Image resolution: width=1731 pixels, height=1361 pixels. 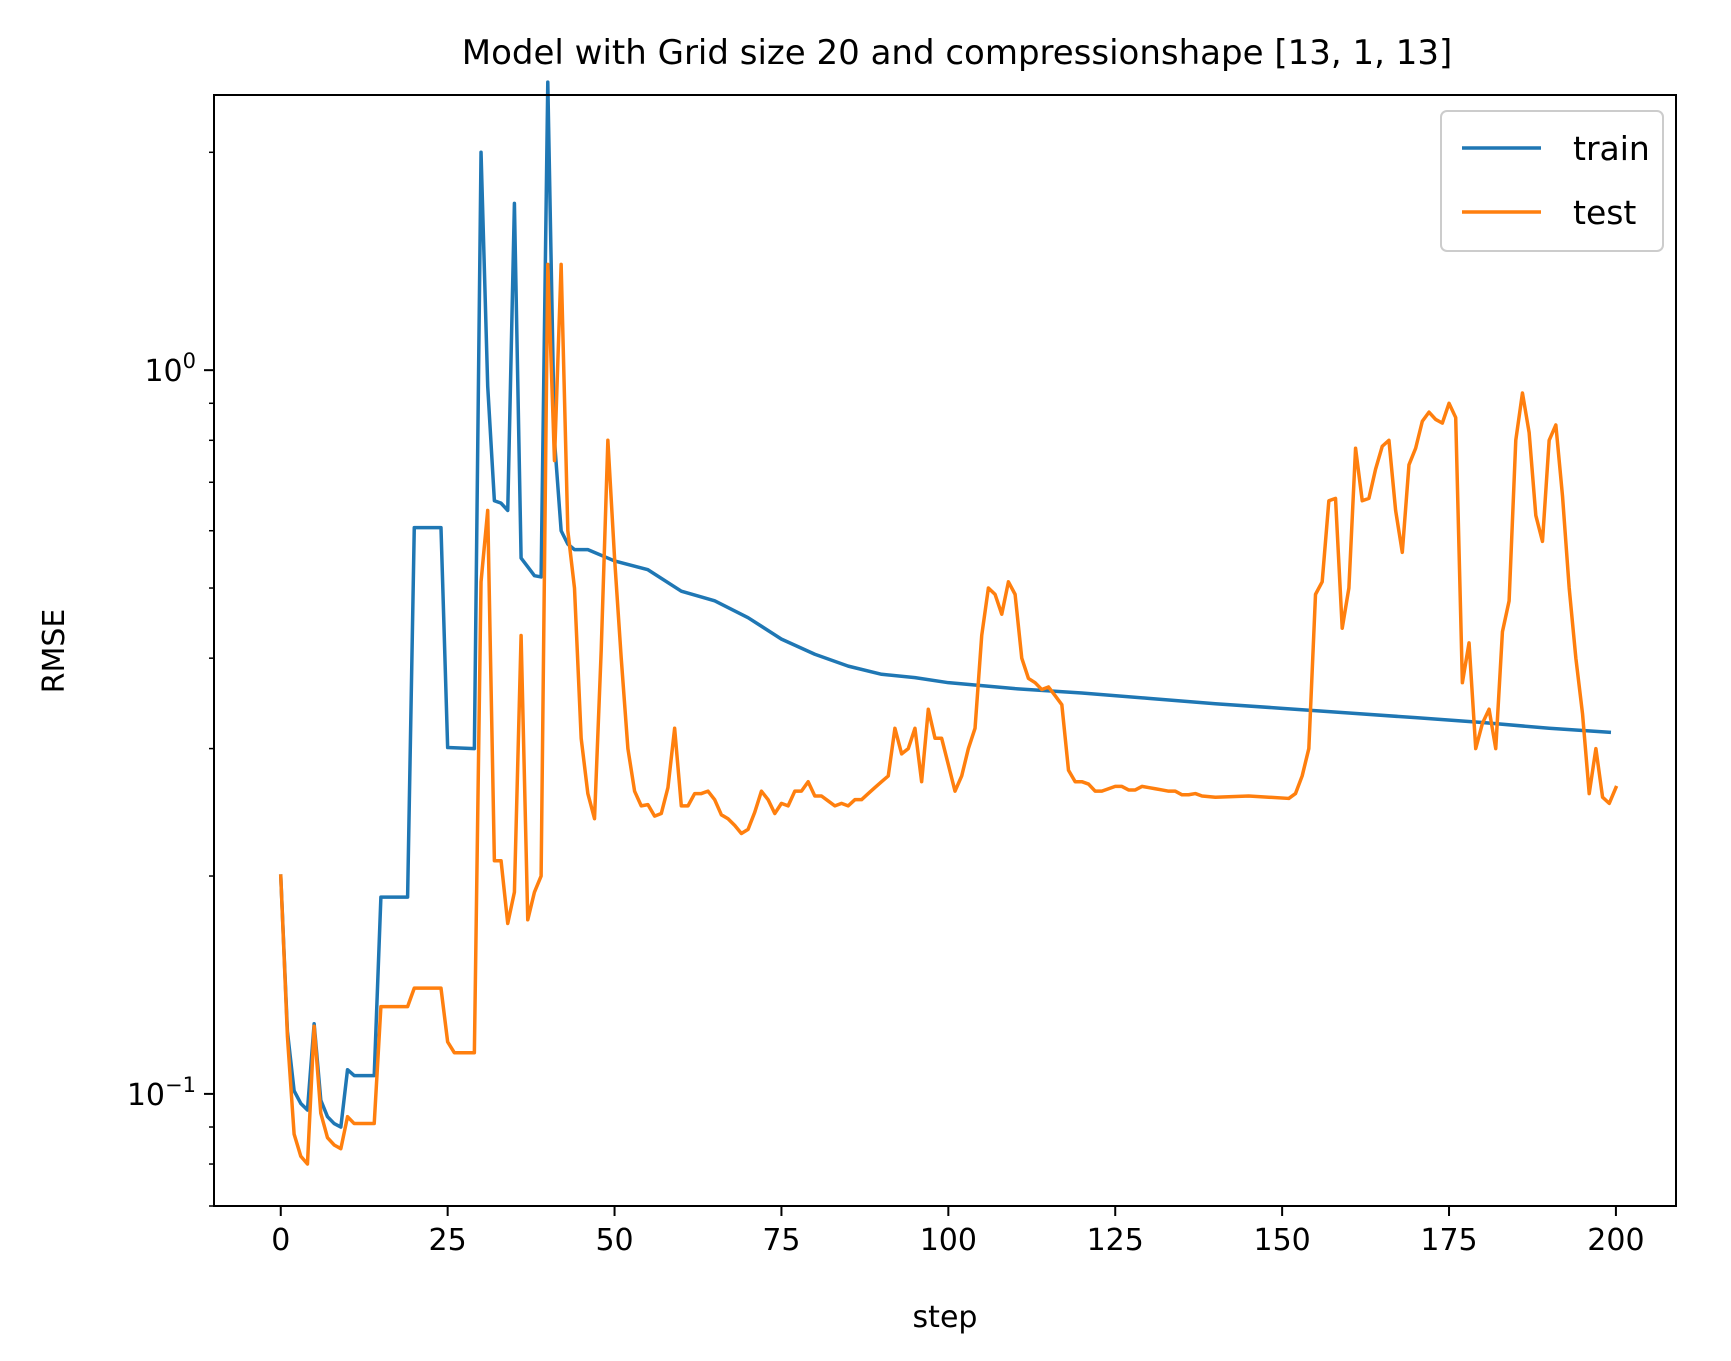 I want to click on y-tick-label: 10⁰, so click(x=170, y=369).